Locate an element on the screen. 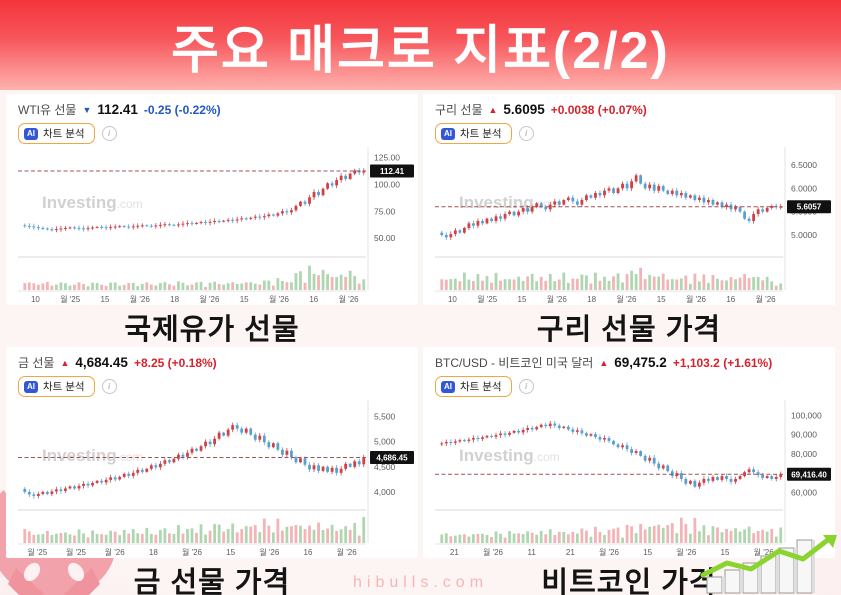  y-axis-tick-label: 125.00 is located at coordinates (387, 157).